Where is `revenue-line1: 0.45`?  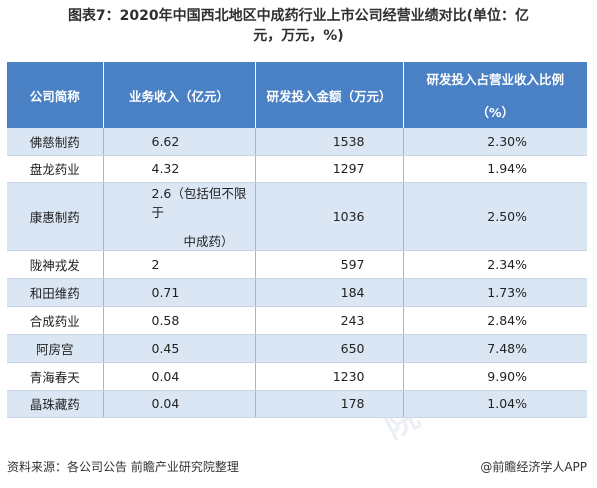
revenue-line1: 0.45 is located at coordinates (165, 348).